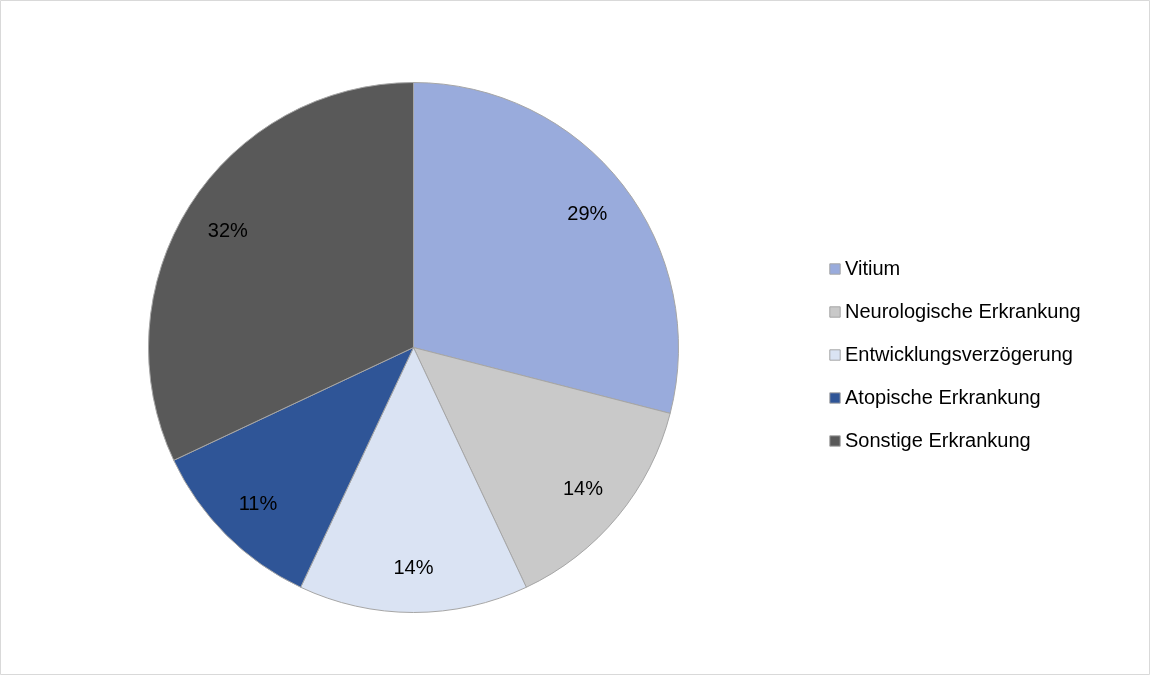  Describe the element at coordinates (959, 354) in the screenshot. I see `legend-label: Entwicklungsverzögerung` at that location.